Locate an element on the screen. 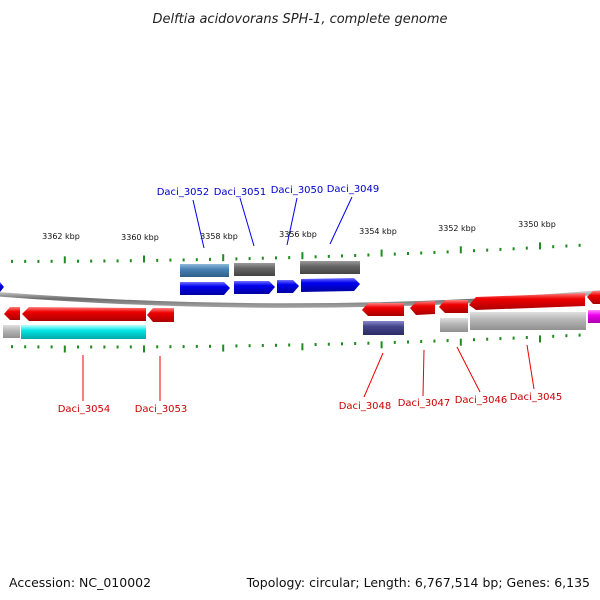  coordinate-label: 3350 kbp is located at coordinates (537, 224).